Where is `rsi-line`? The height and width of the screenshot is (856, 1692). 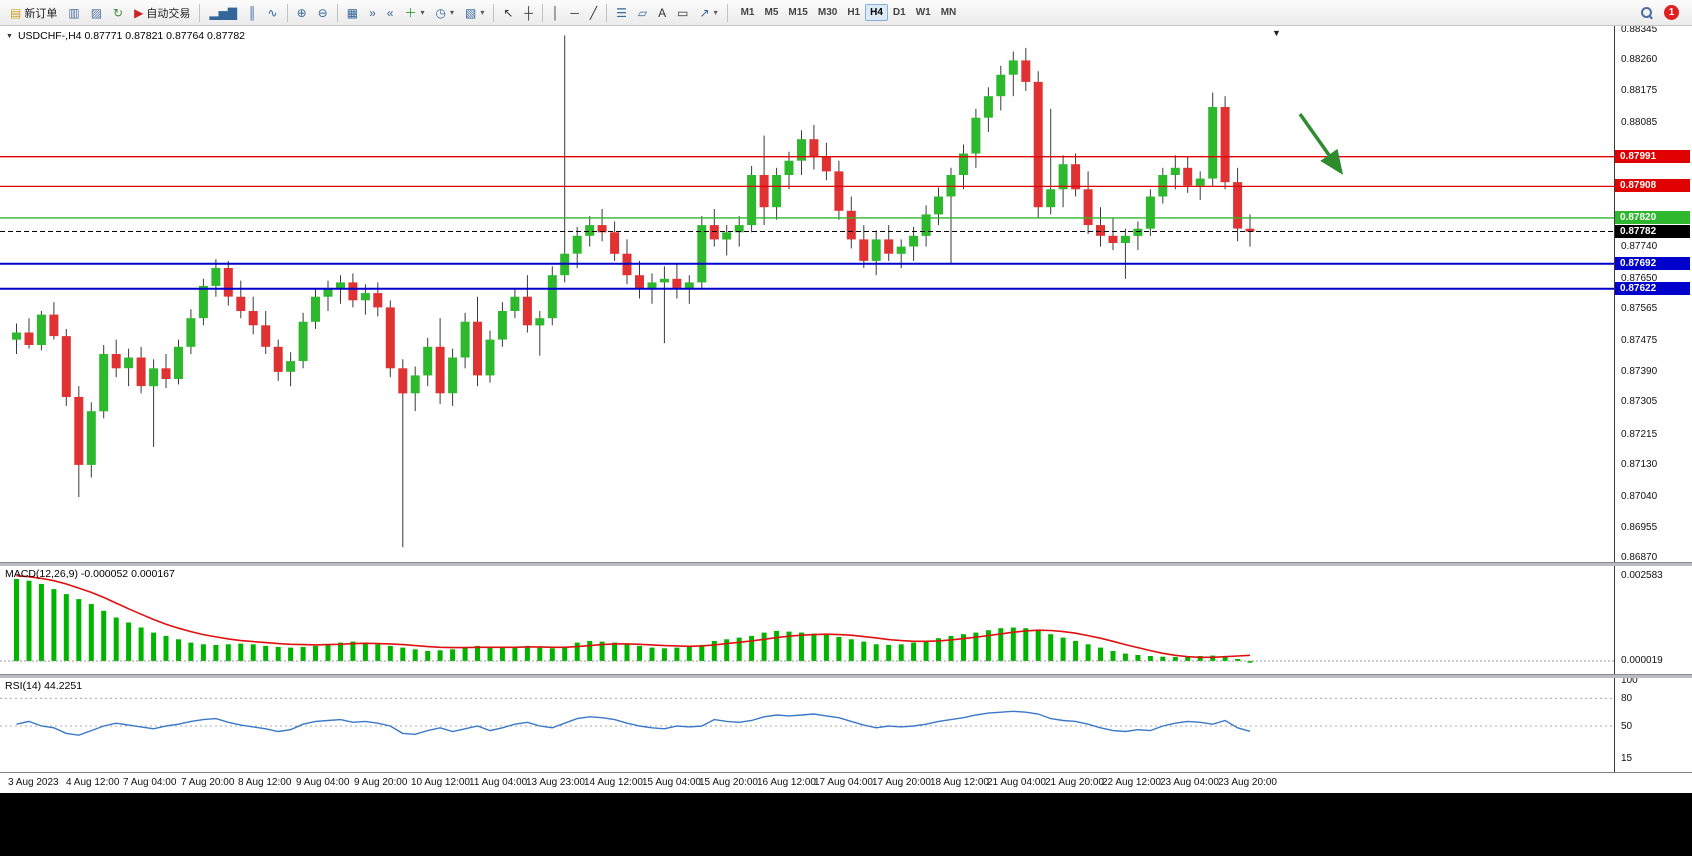
rsi-line is located at coordinates (633, 723).